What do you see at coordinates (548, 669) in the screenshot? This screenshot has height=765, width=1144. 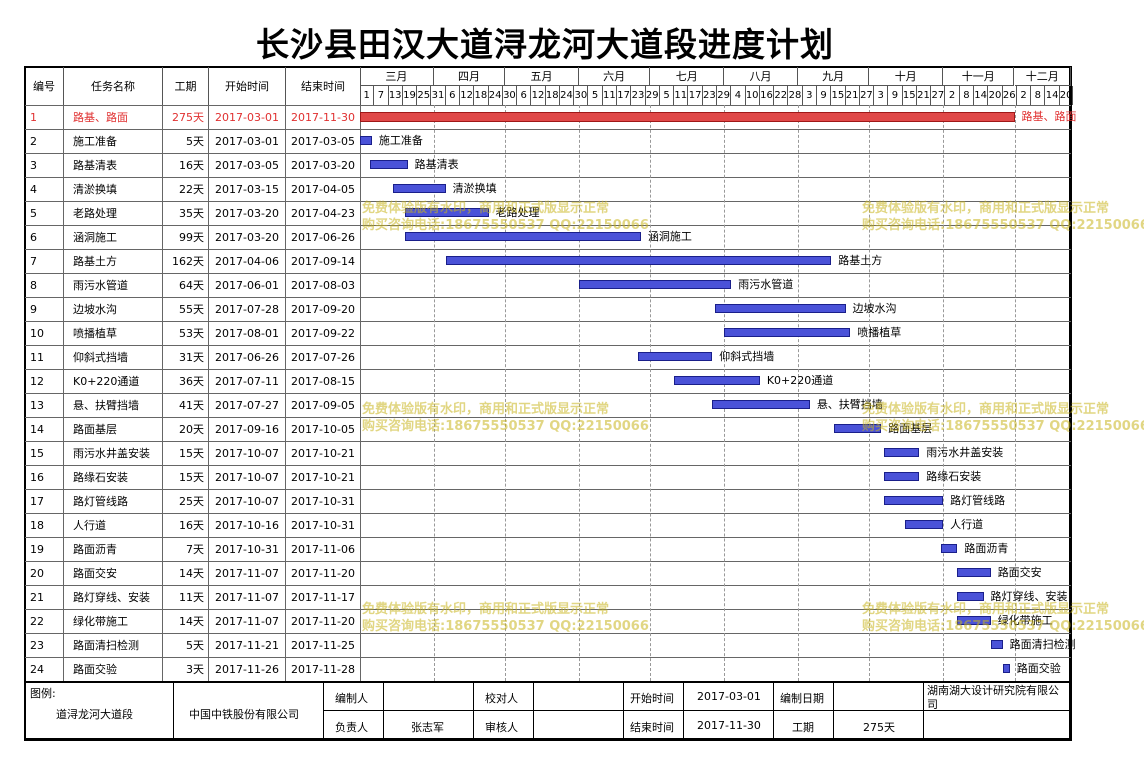 I see `task-row: 24 路面交验 3天 2017-11-26 2017-11-28` at bounding box center [548, 669].